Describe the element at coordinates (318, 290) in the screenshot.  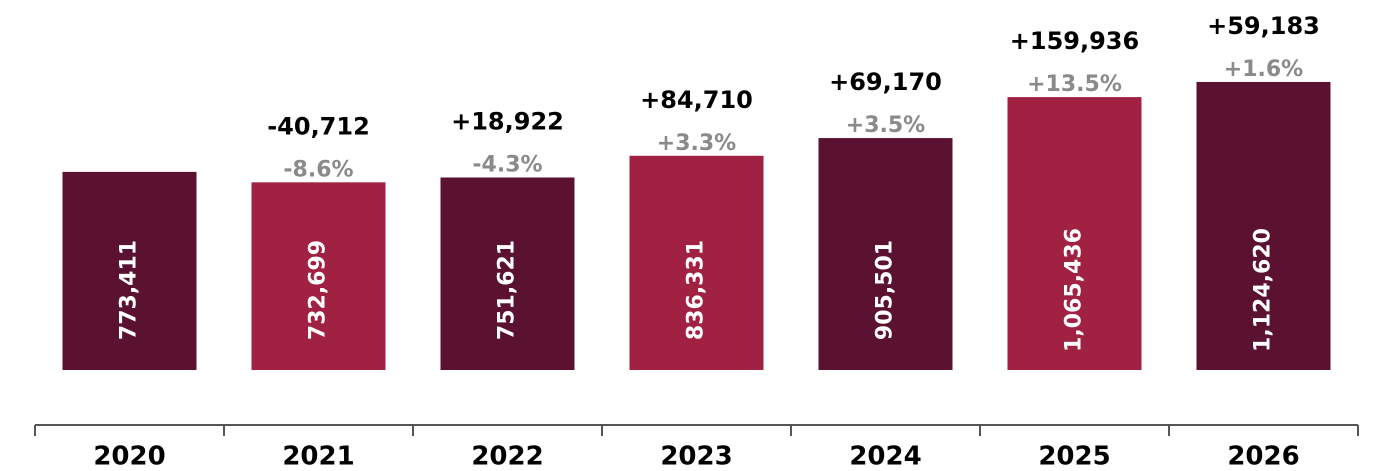
I see `bar-value-label: 732,699` at that location.